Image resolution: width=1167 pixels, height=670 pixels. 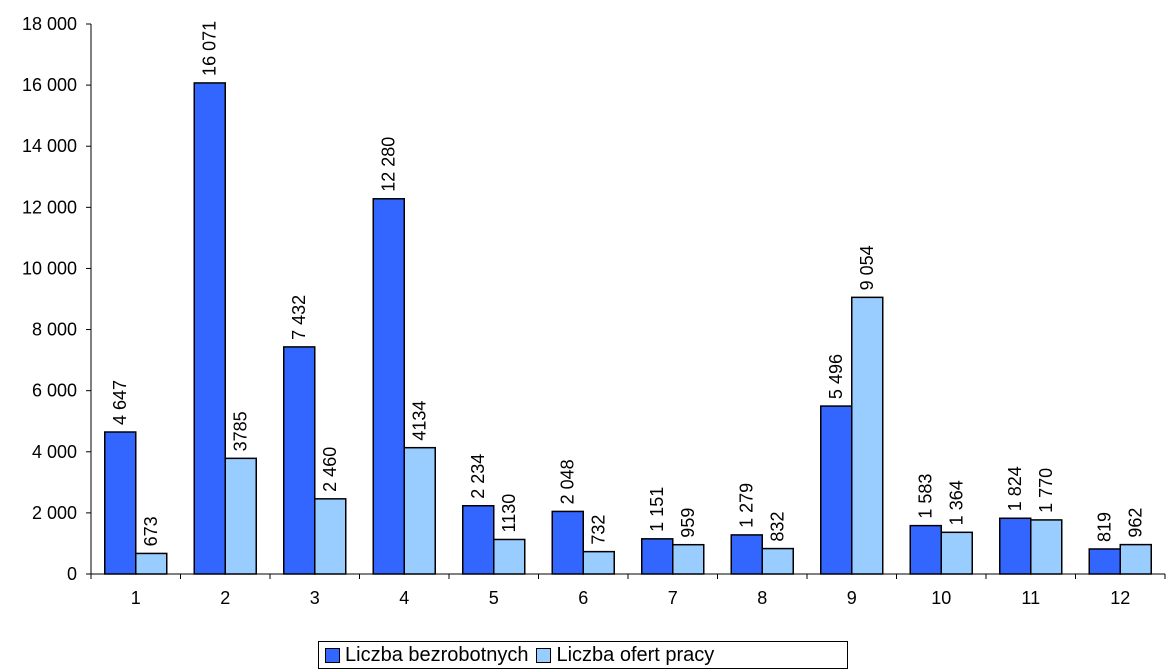 I want to click on data-label-job-offers: 2 460, so click(x=330, y=469).